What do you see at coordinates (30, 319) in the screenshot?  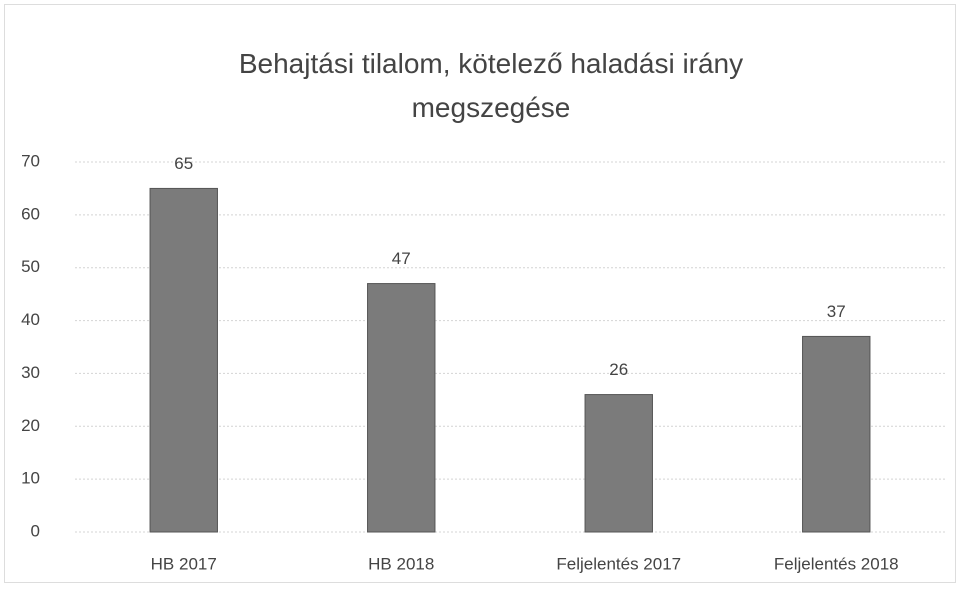 I see `y-tick-label: 40` at bounding box center [30, 319].